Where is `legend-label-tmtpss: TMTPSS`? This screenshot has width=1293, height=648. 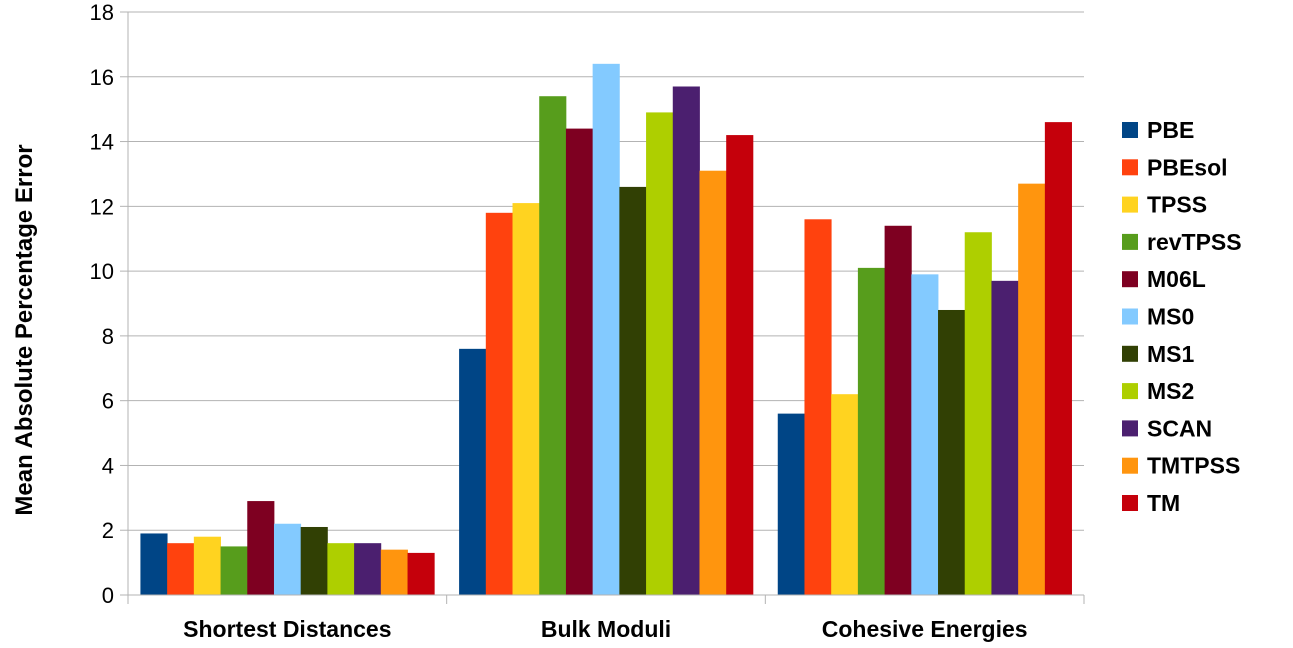 legend-label-tmtpss: TMTPSS is located at coordinates (1193, 466).